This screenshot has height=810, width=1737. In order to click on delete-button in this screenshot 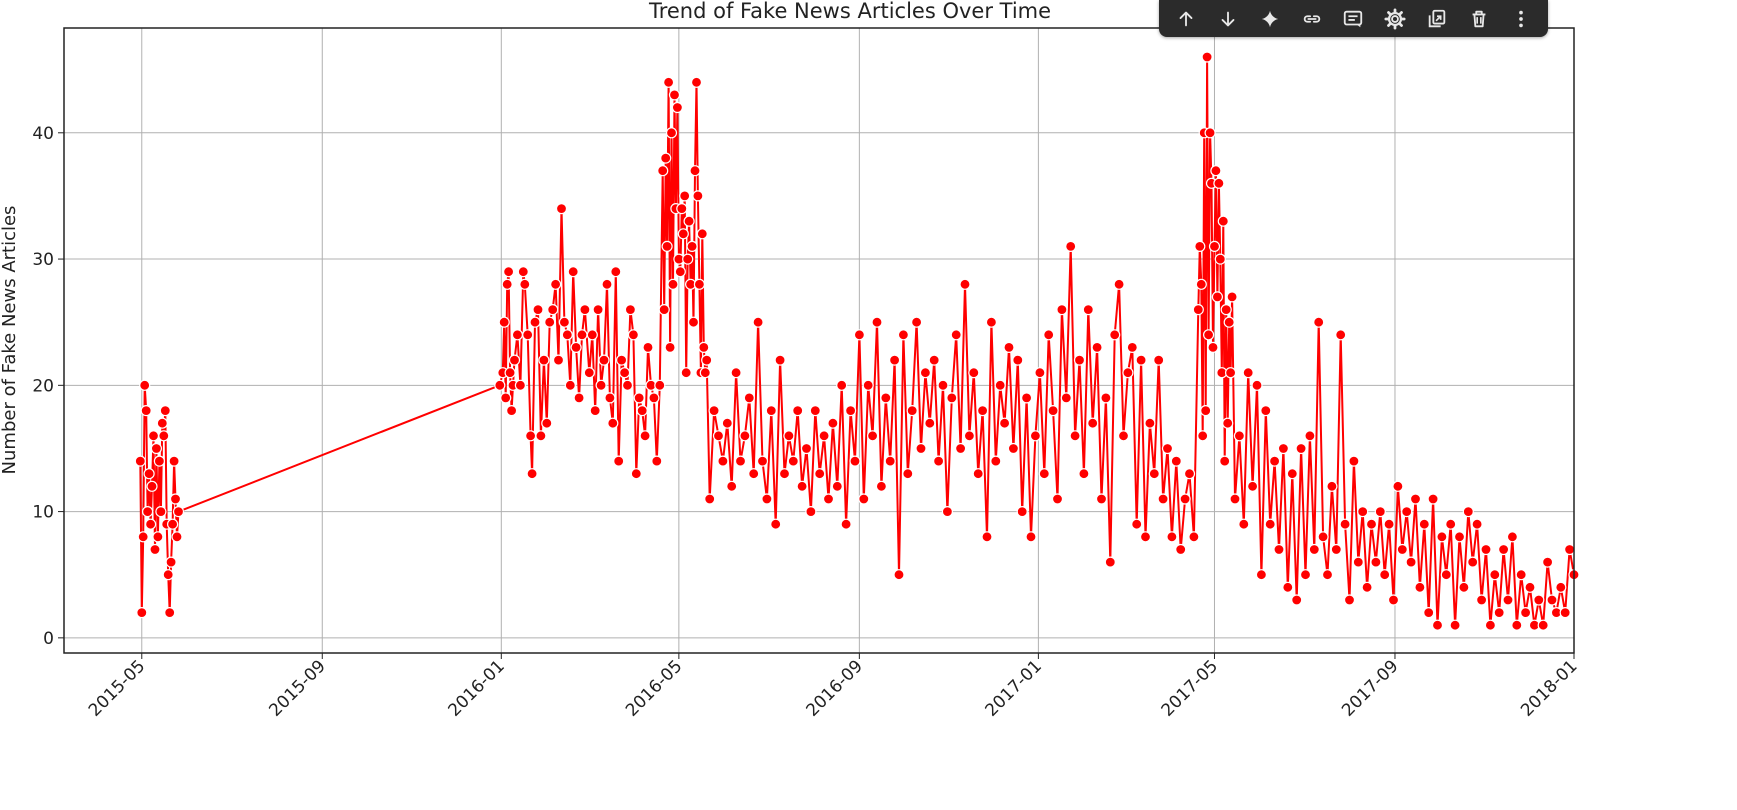, I will do `click(1479, 19)`.